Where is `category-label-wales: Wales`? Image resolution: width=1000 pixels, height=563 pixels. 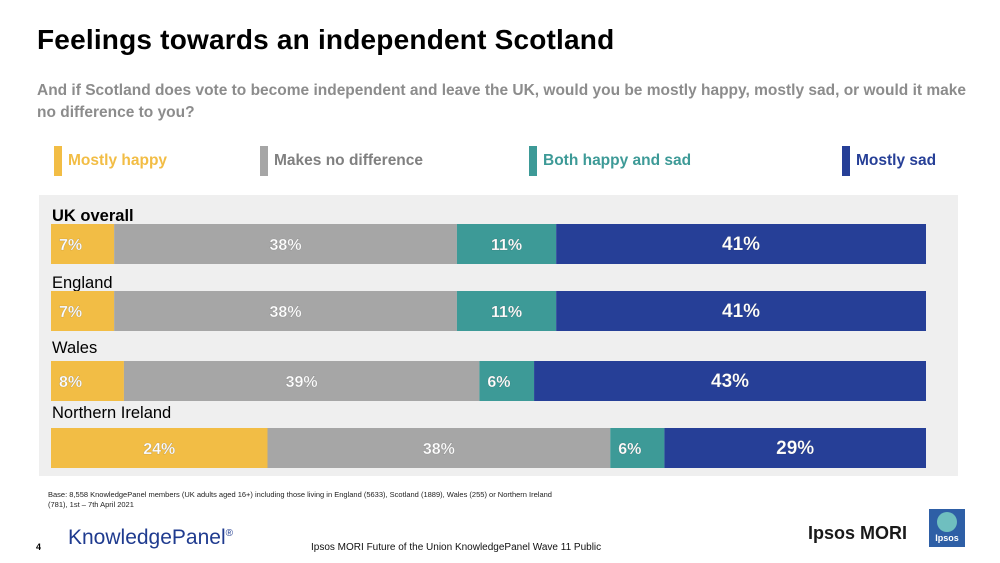 category-label-wales: Wales is located at coordinates (74, 348).